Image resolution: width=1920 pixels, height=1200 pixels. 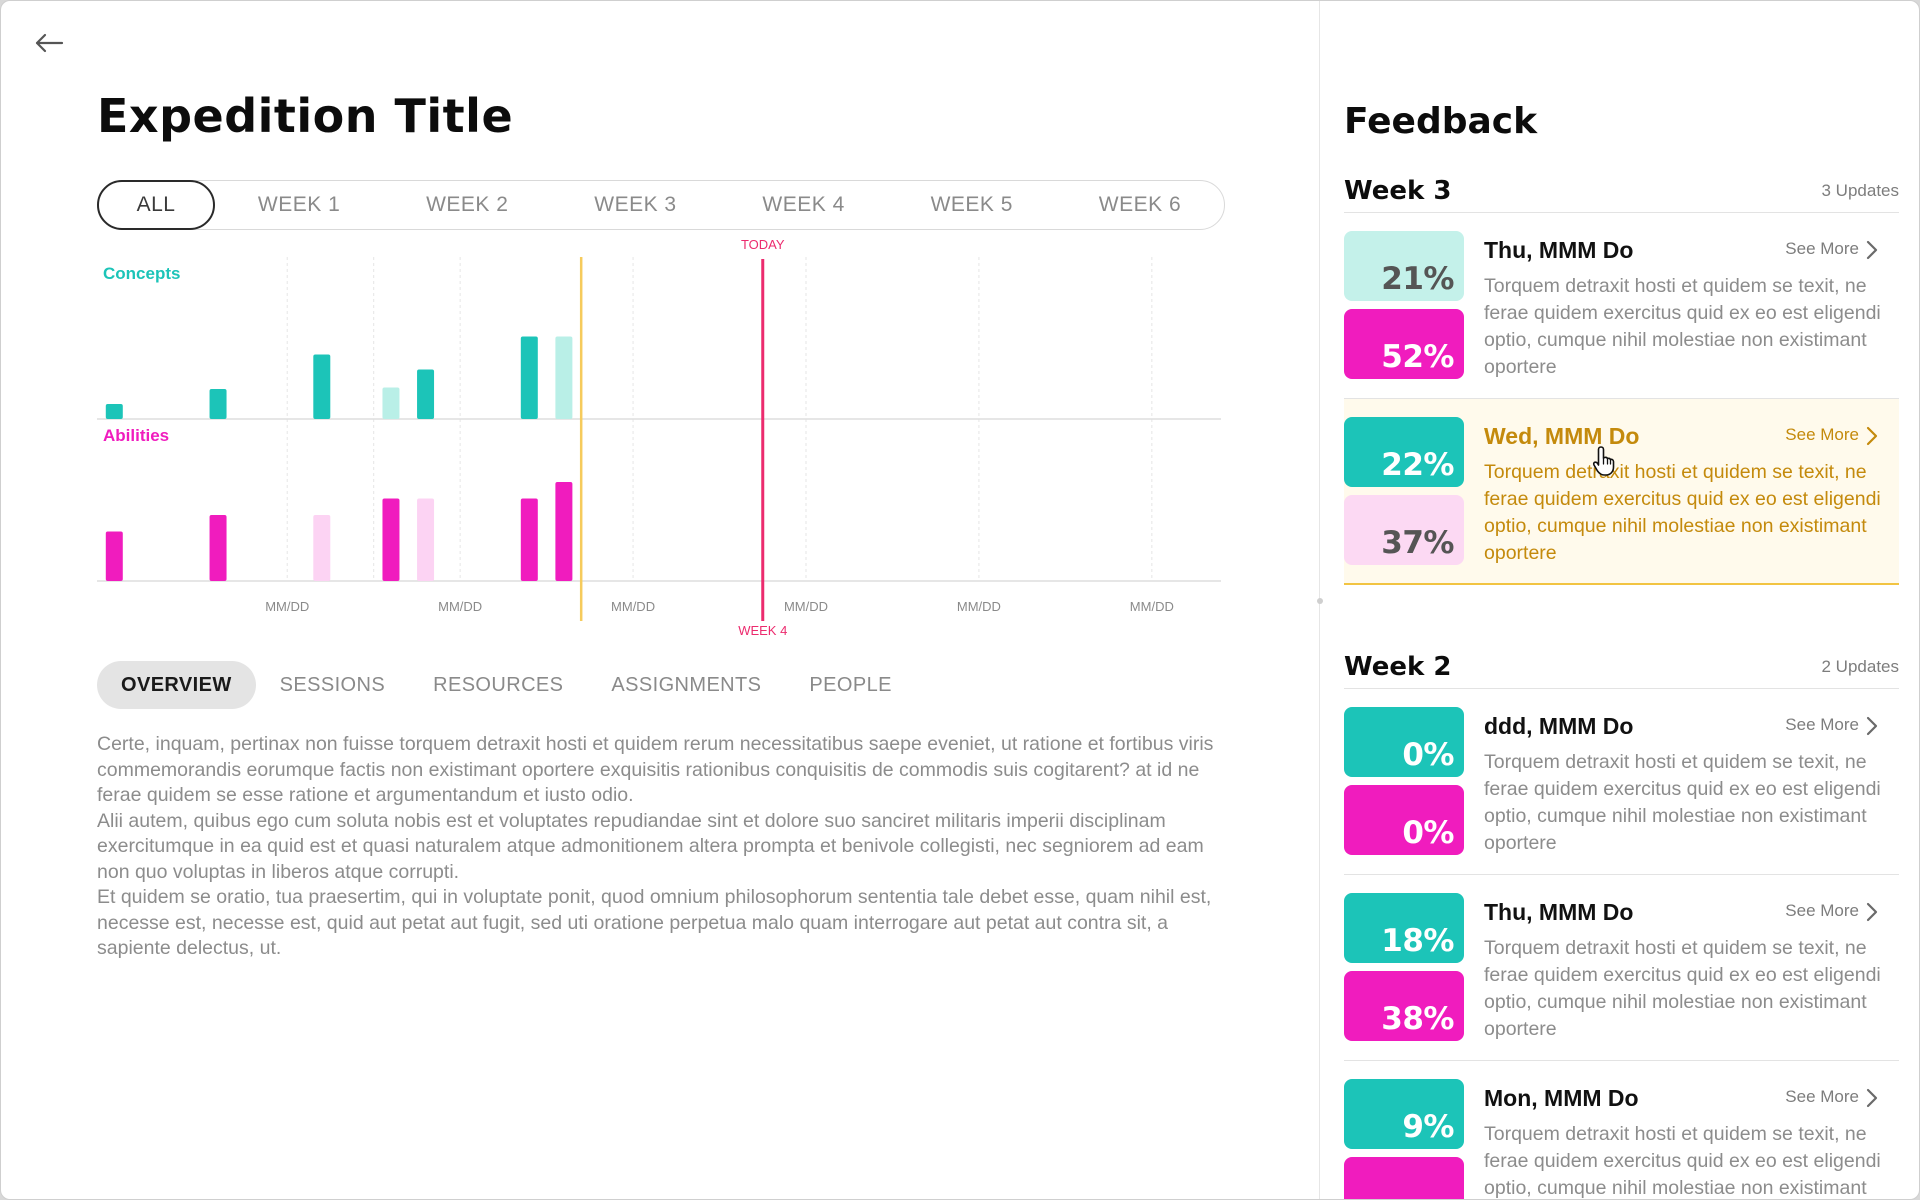 What do you see at coordinates (1404, 742) in the screenshot?
I see `concept-score-badge: 0%` at bounding box center [1404, 742].